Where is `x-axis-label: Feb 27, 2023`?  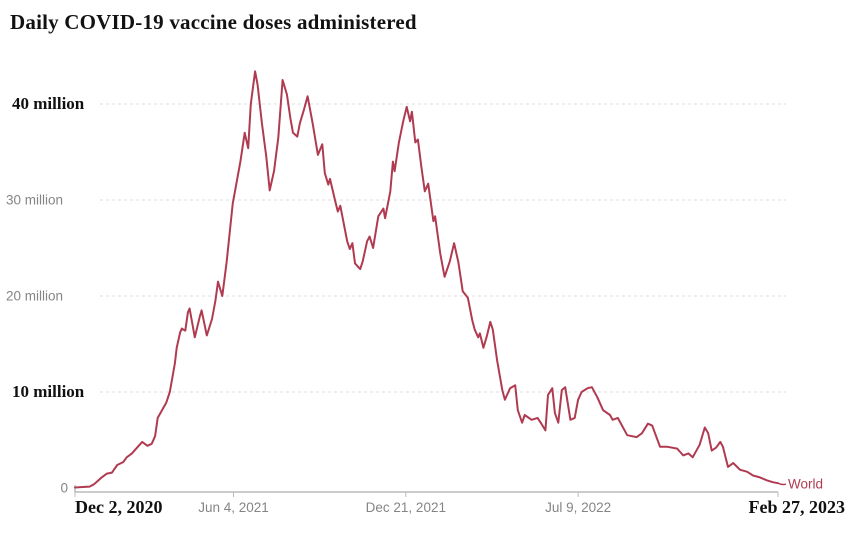
x-axis-label: Feb 27, 2023 is located at coordinates (797, 507).